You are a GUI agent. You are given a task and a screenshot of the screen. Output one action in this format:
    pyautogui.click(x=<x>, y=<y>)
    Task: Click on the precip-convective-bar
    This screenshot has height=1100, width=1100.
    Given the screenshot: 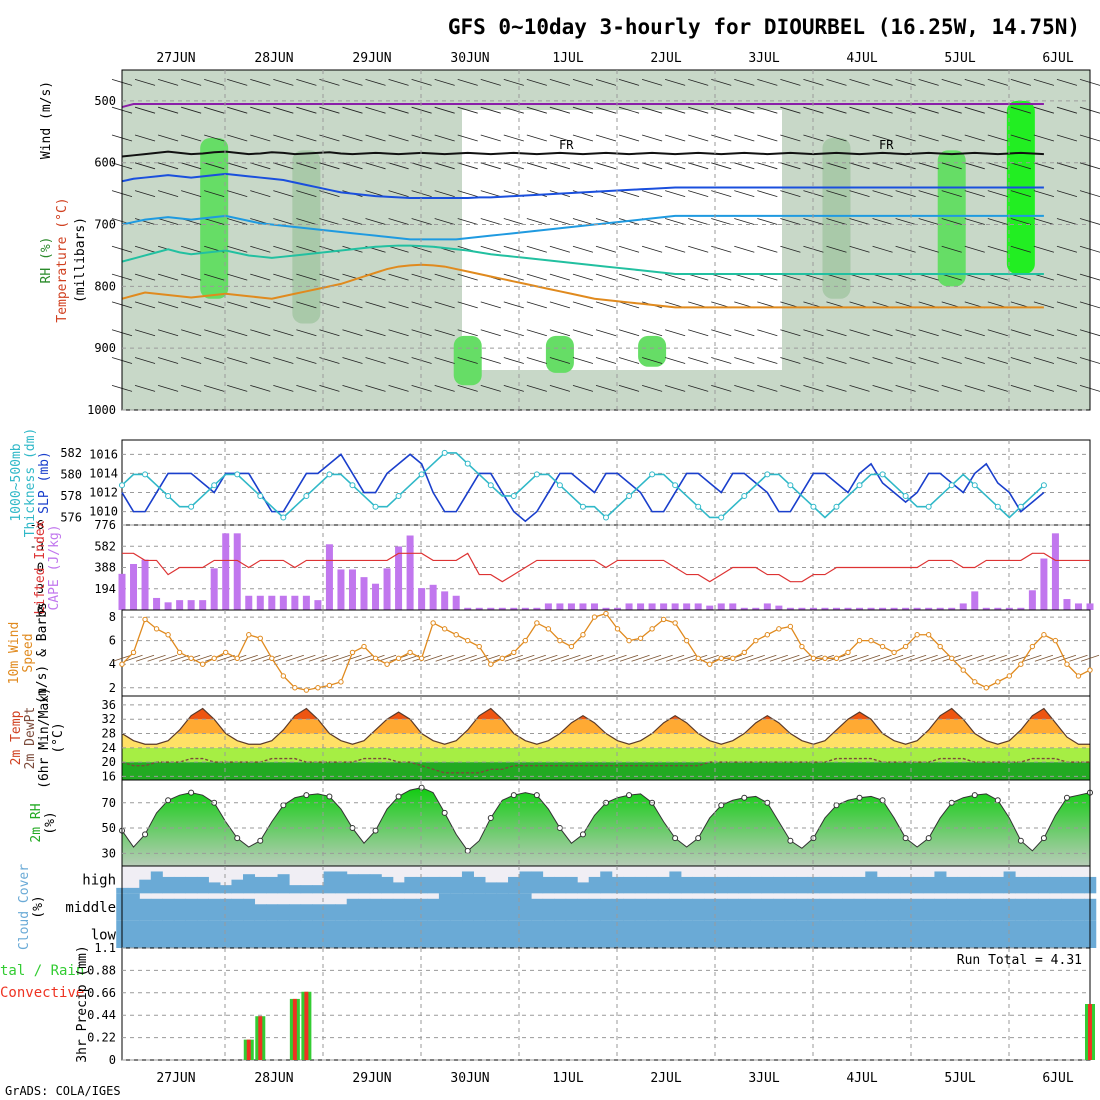 What is the action you would take?
    pyautogui.click(x=260, y=1038)
    